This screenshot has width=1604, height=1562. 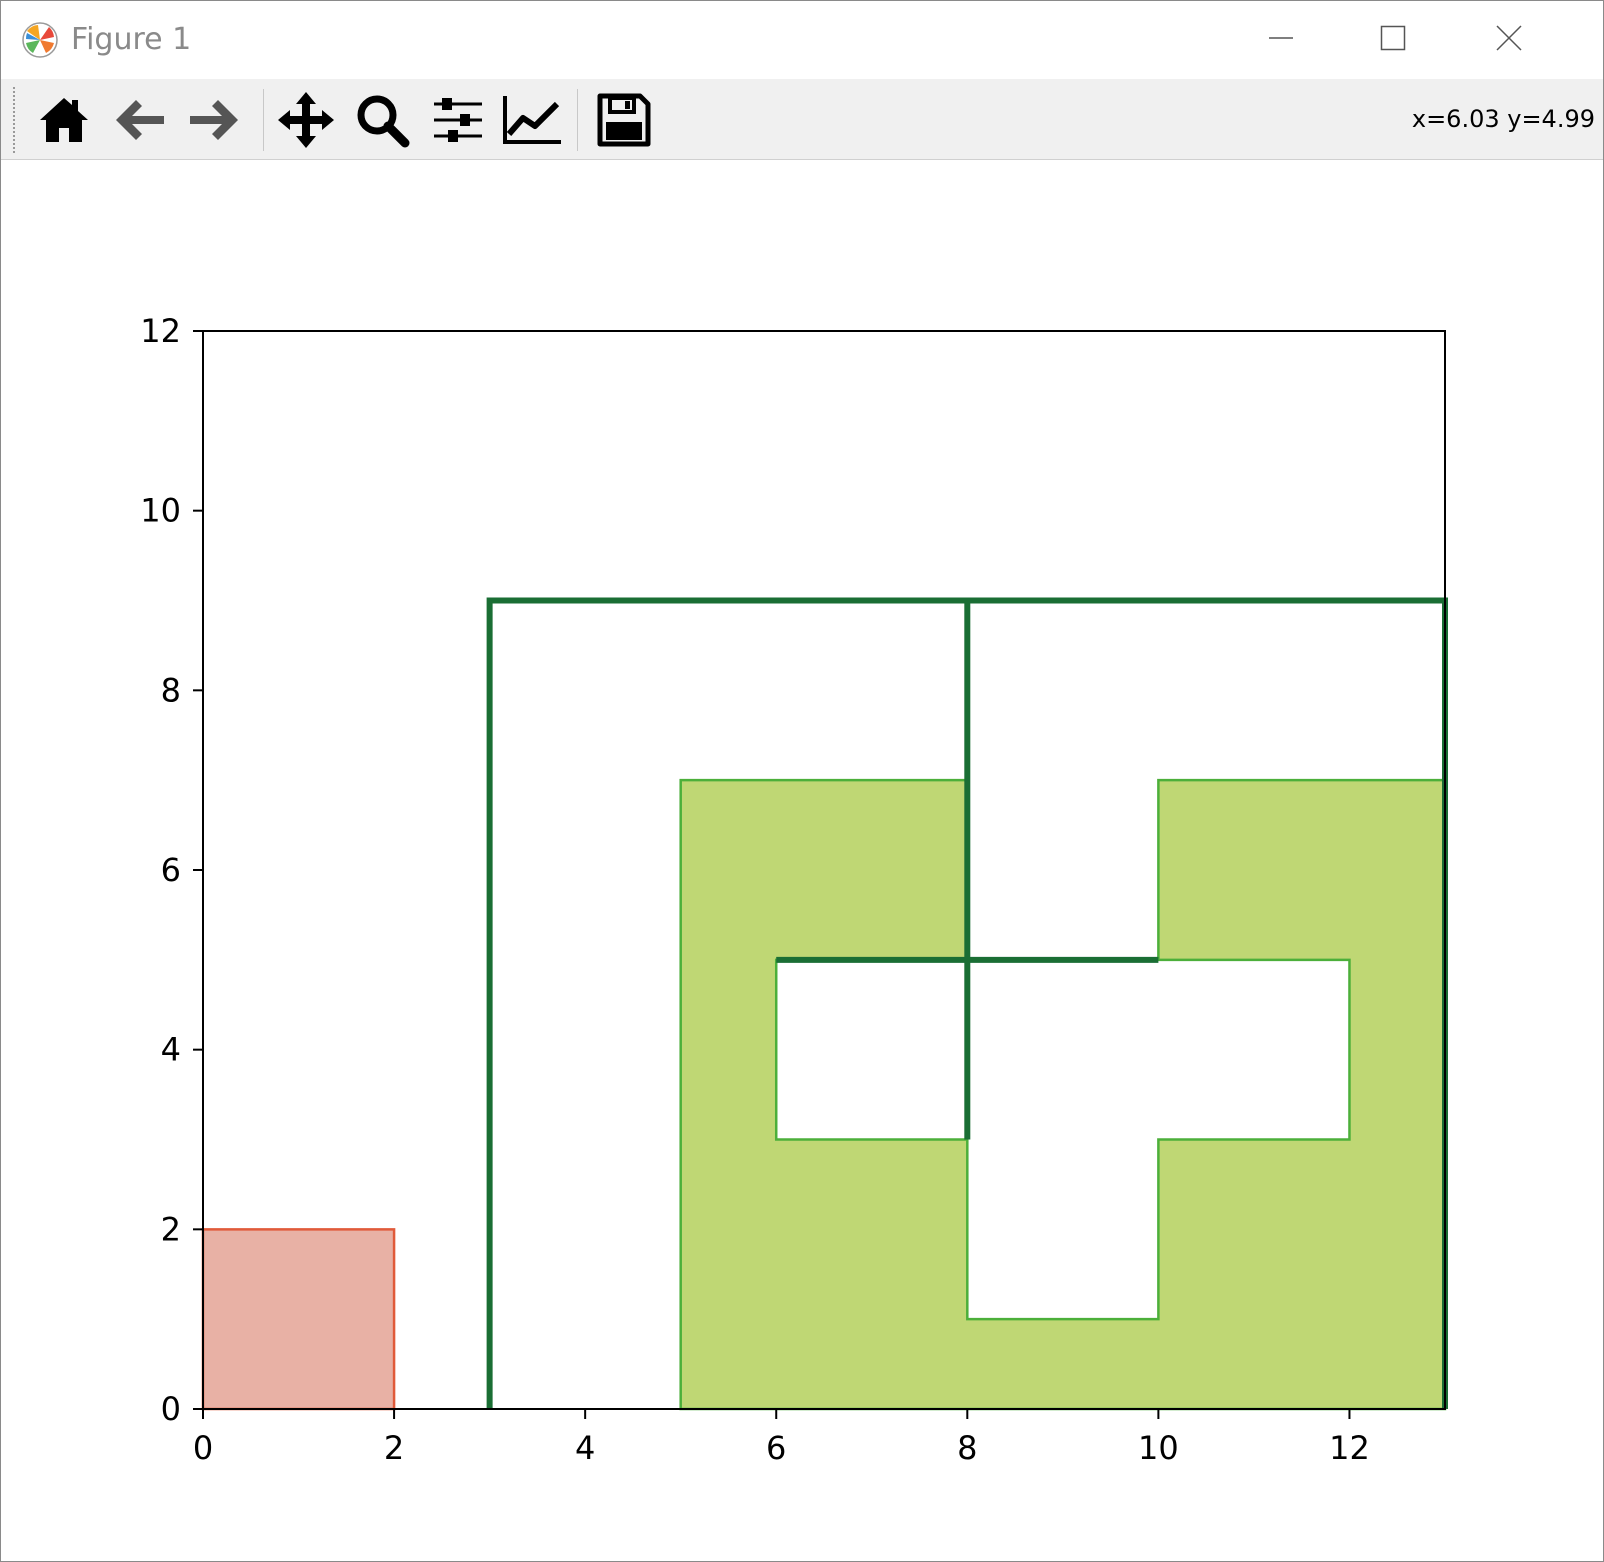 I want to click on subplots-button, so click(x=458, y=120).